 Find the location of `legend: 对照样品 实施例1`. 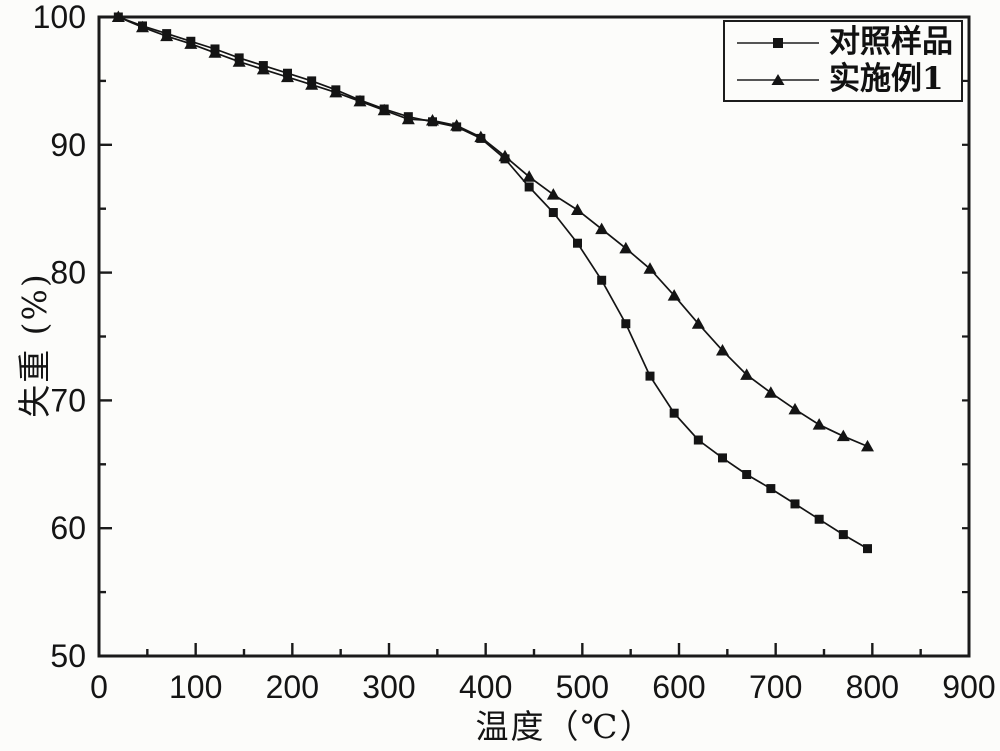

legend: 对照样品 实施例1 is located at coordinates (843, 61).